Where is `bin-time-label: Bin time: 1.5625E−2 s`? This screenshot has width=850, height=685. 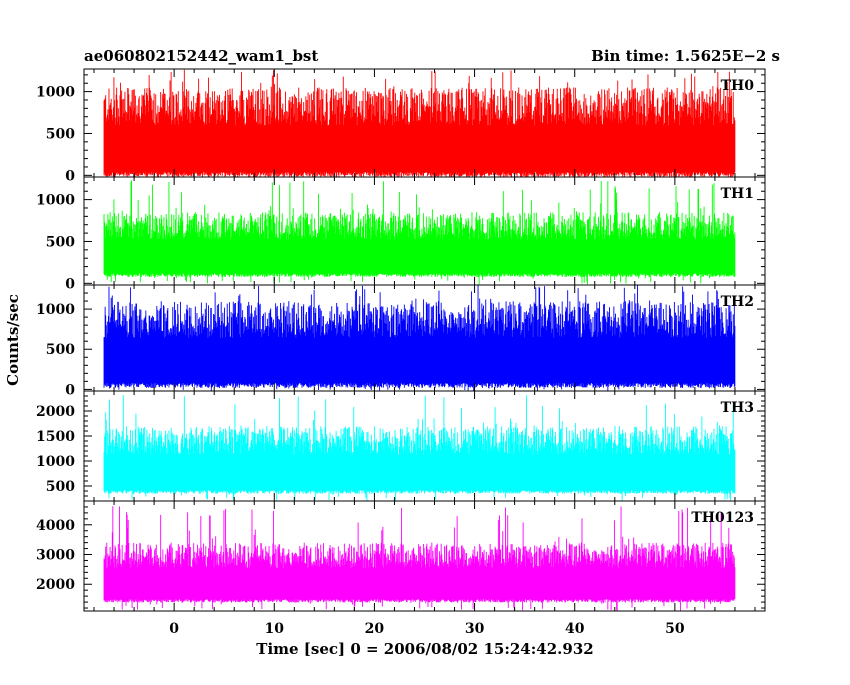
bin-time-label: Bin time: 1.5625E−2 s is located at coordinates (685, 56).